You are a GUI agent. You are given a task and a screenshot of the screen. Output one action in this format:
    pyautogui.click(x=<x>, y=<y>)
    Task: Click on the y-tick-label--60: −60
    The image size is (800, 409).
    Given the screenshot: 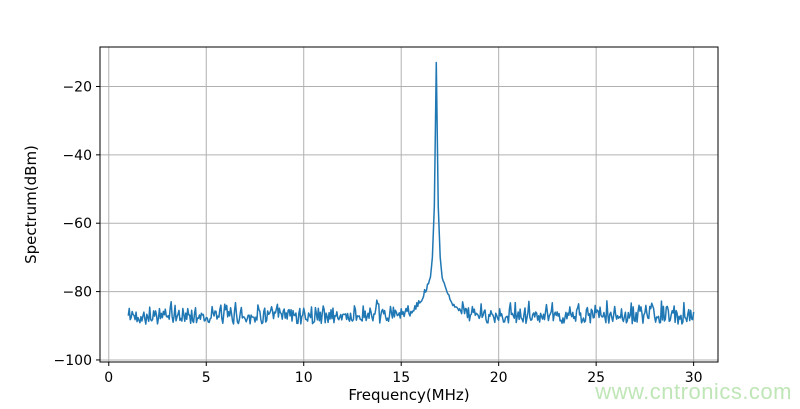 What is the action you would take?
    pyautogui.click(x=77, y=224)
    